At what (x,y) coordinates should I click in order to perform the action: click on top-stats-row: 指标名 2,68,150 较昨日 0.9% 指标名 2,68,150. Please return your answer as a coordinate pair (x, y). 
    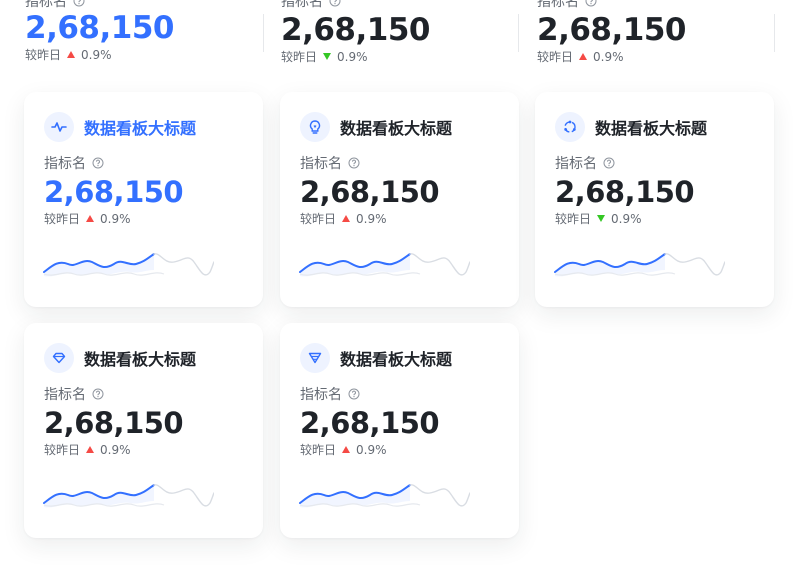
    Looking at the image, I should click on (399, 41).